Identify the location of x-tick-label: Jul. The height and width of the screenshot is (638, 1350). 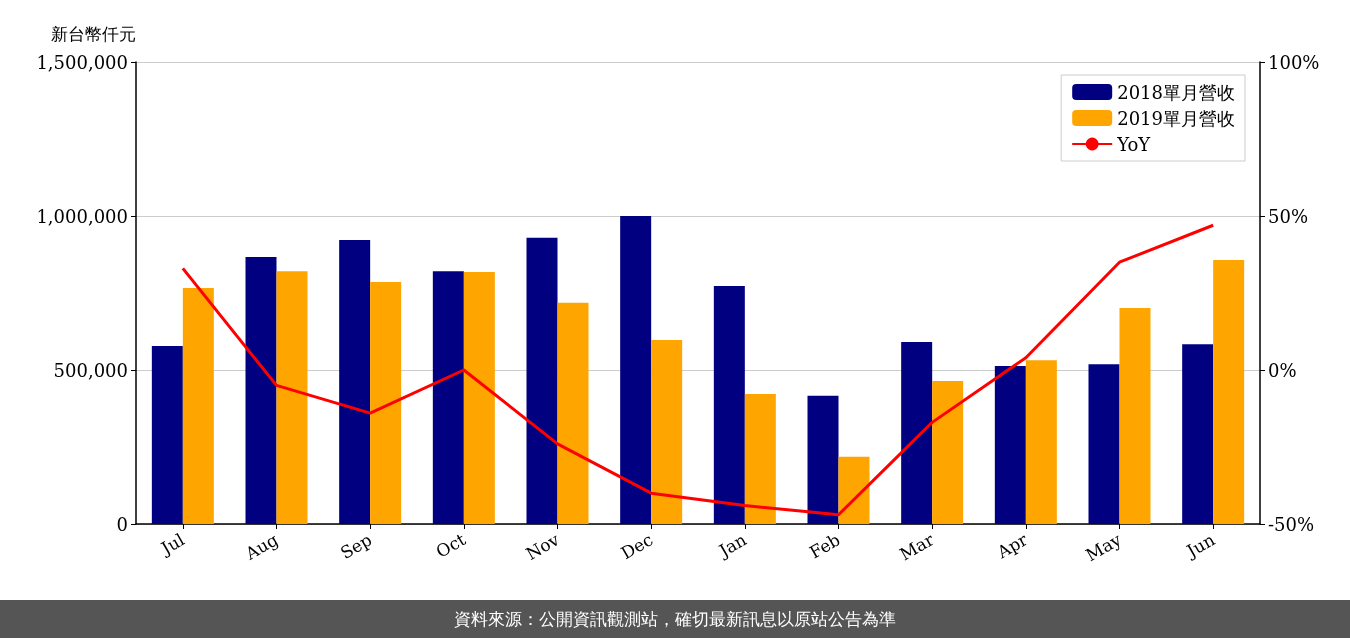
(172, 544).